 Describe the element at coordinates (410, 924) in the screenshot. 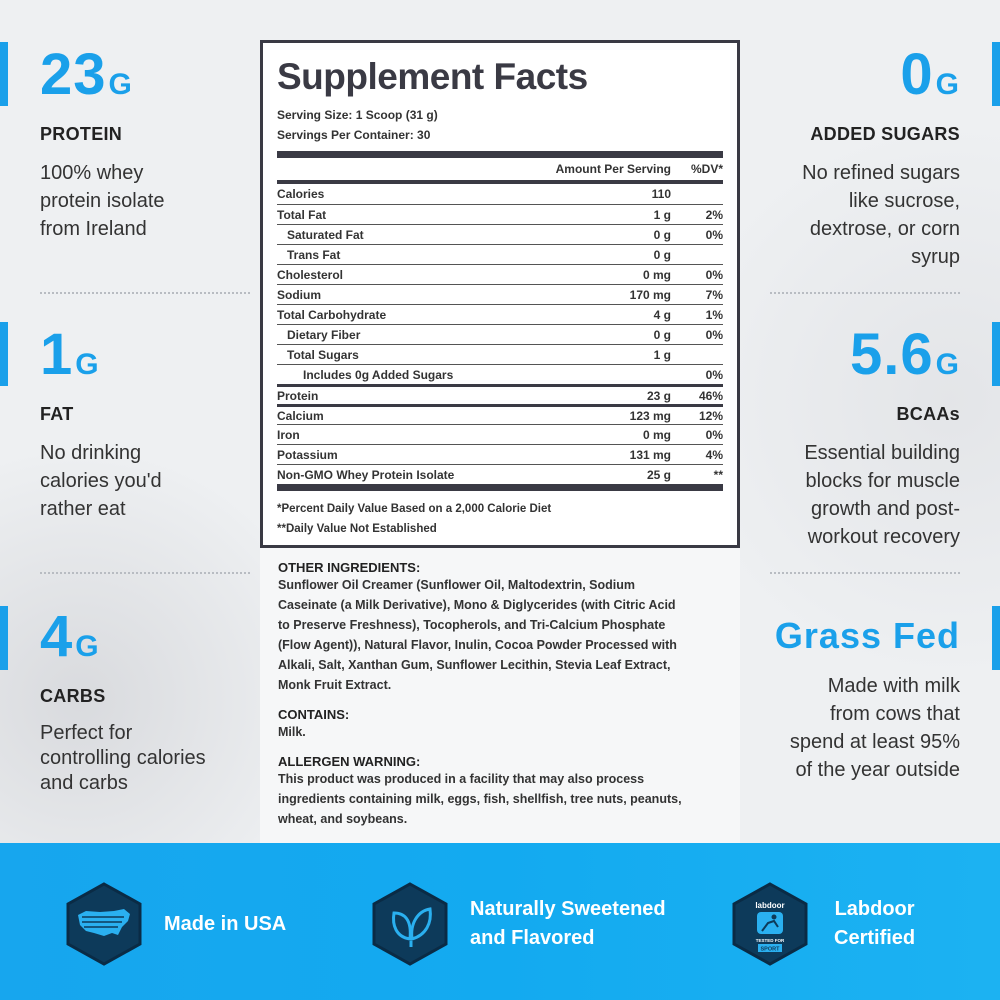

I see `leaf-icon` at that location.